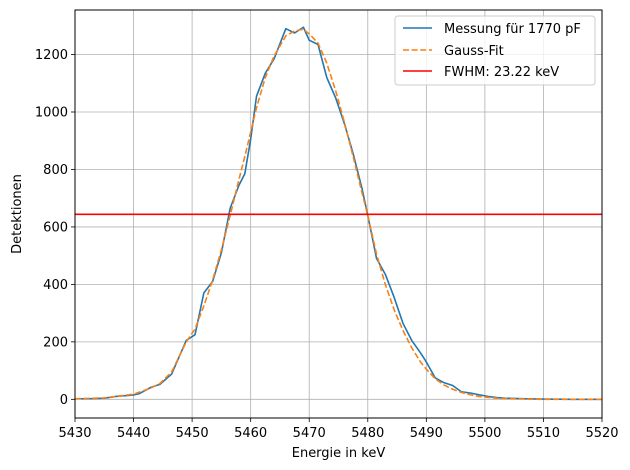  What do you see at coordinates (133, 433) in the screenshot?
I see `x-tick-label: 5440` at bounding box center [133, 433].